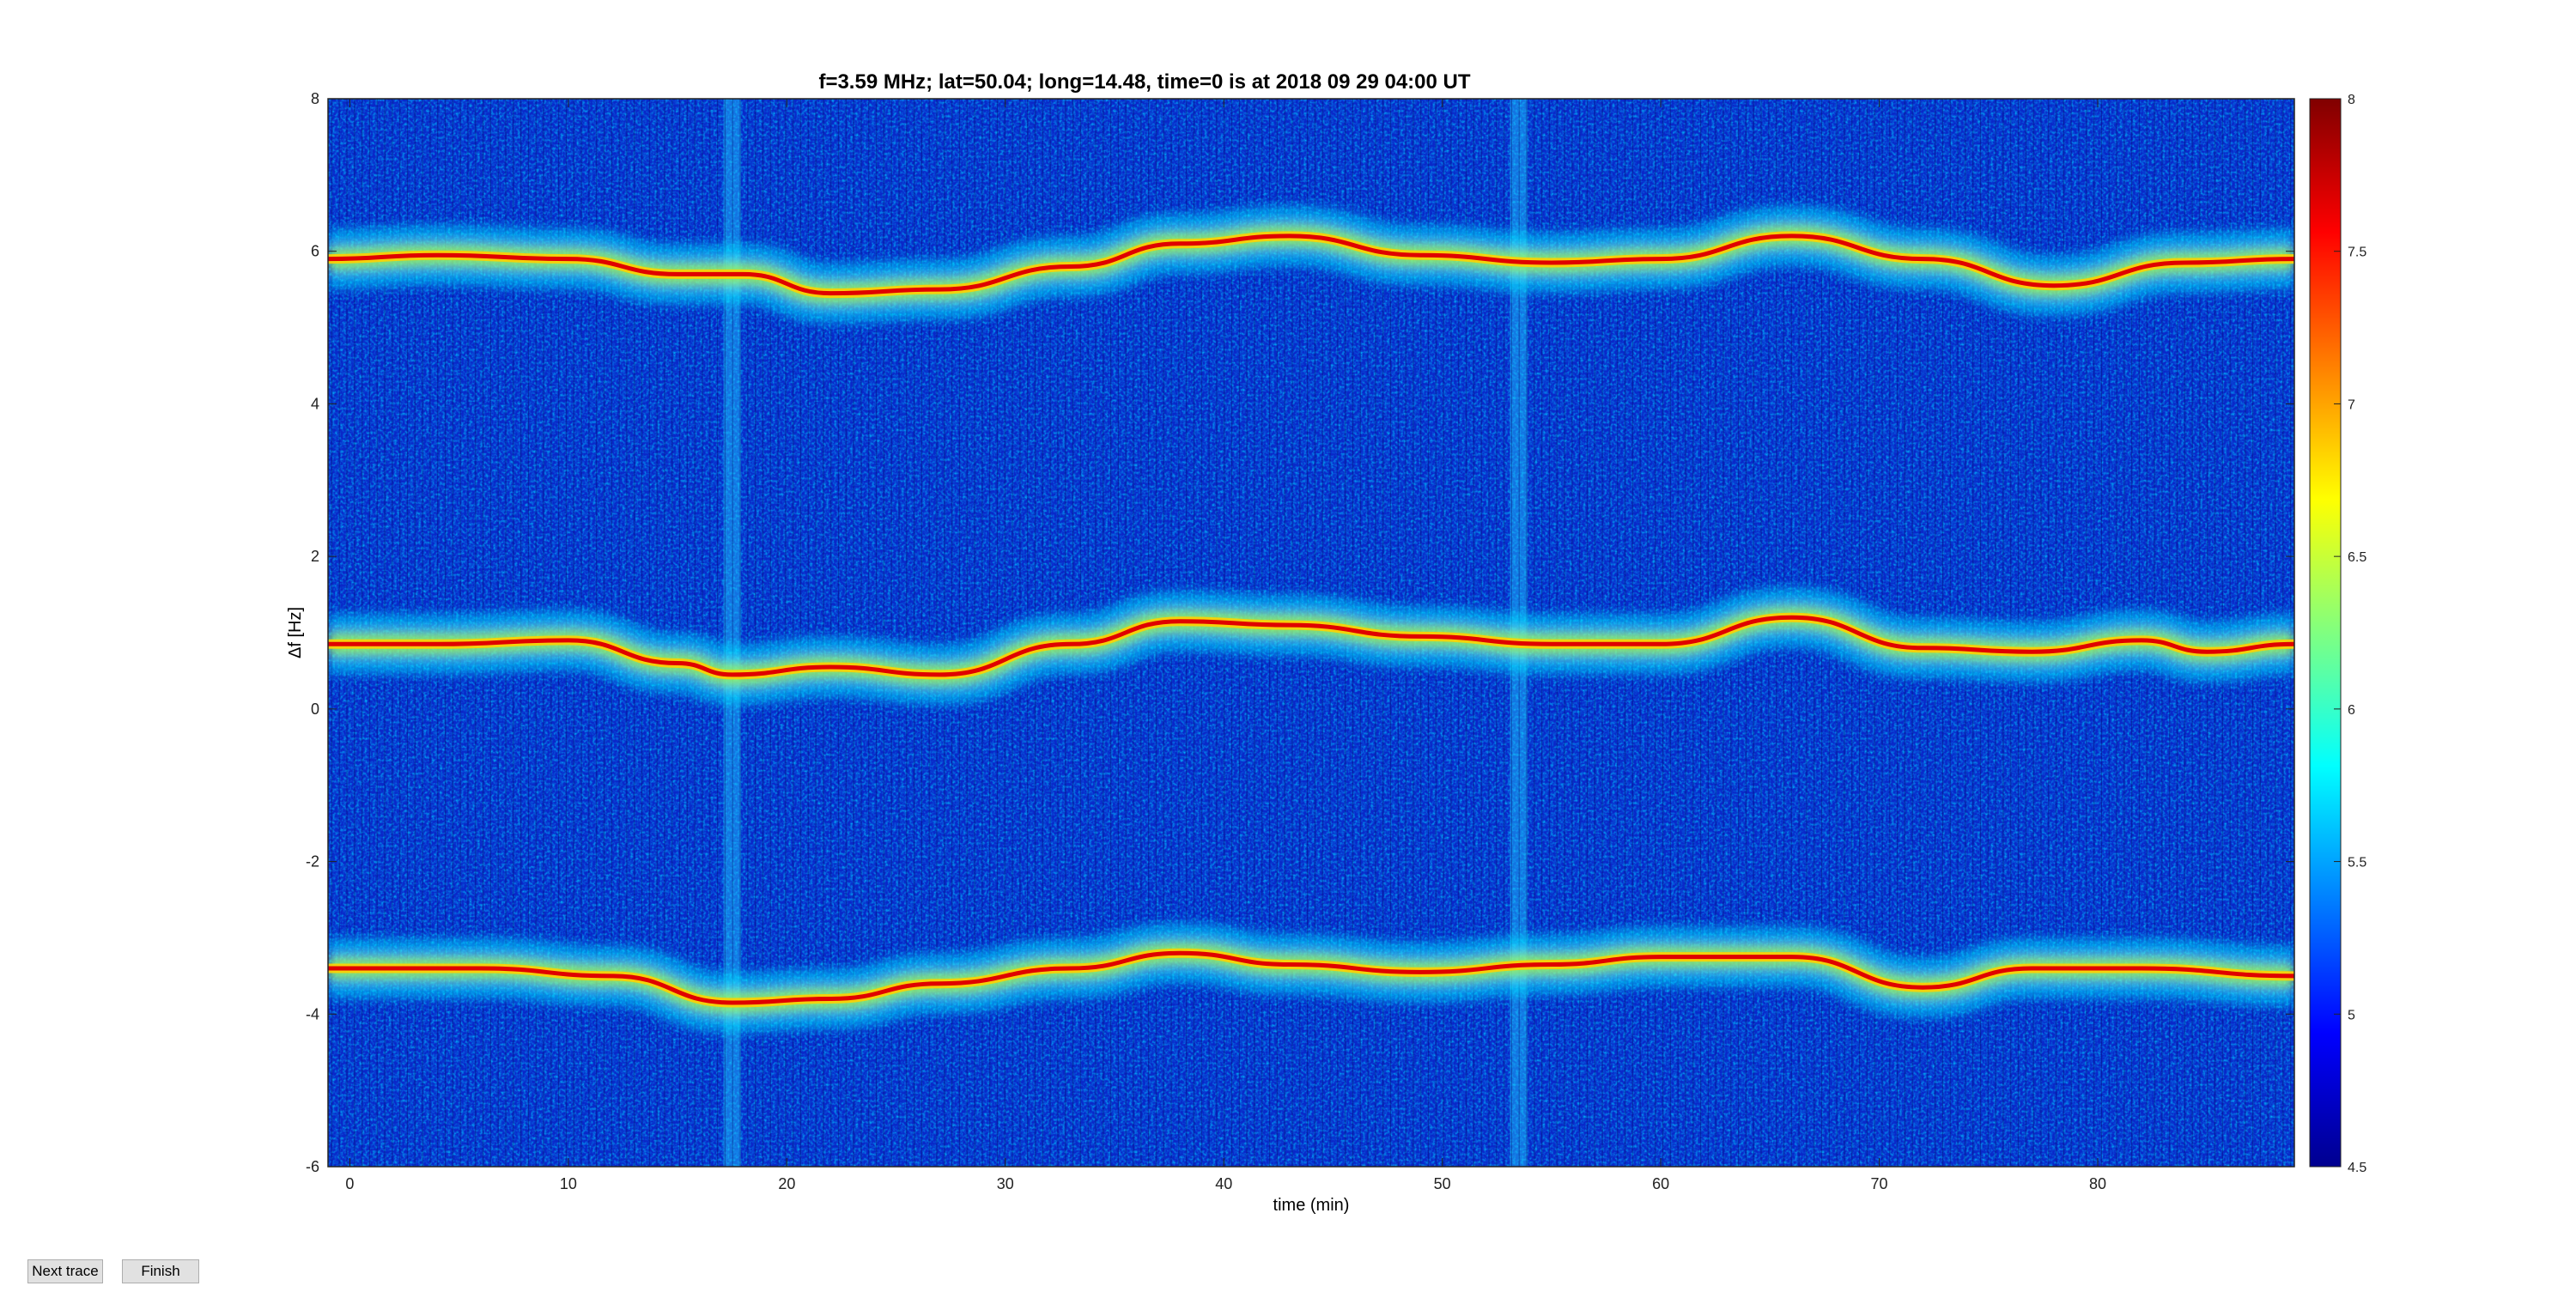 The image size is (2576, 1292). I want to click on x-tick-label: 70, so click(1880, 1183).